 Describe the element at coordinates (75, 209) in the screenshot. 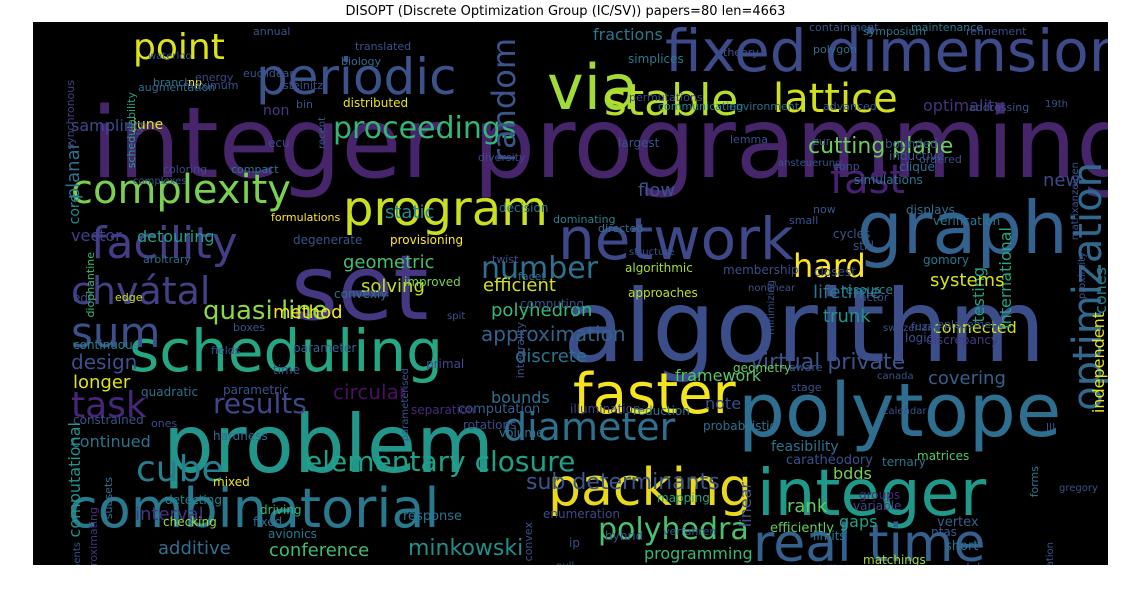

I see `cloud-word: core` at that location.